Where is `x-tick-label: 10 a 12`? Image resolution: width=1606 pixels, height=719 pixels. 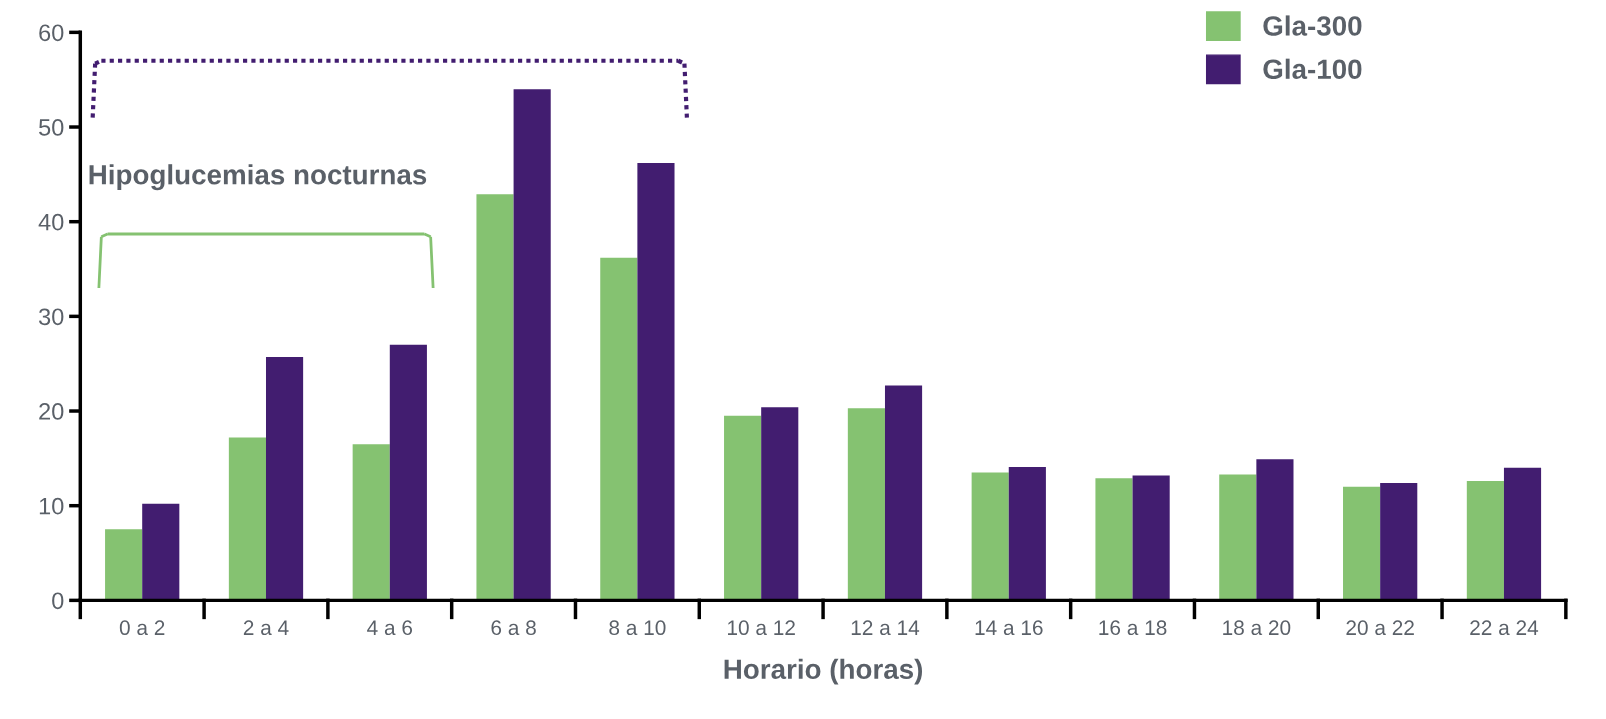 x-tick-label: 10 a 12 is located at coordinates (761, 628).